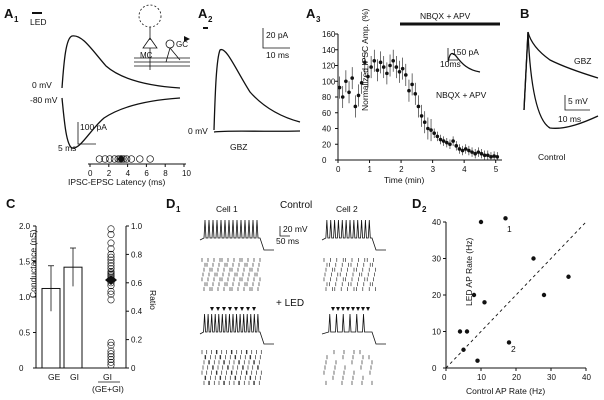  Describe the element at coordinates (326, 97) in the screenshot. I see `a3-y-tick-label: 80` at that location.